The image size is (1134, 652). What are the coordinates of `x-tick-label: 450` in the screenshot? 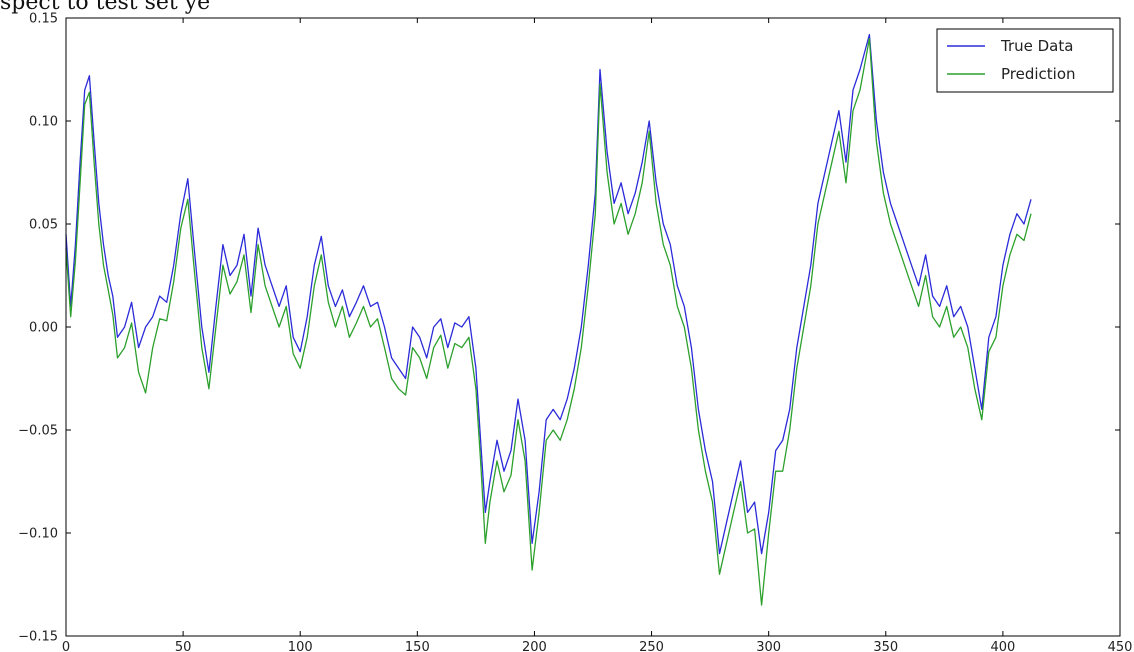 It's located at (1120, 646).